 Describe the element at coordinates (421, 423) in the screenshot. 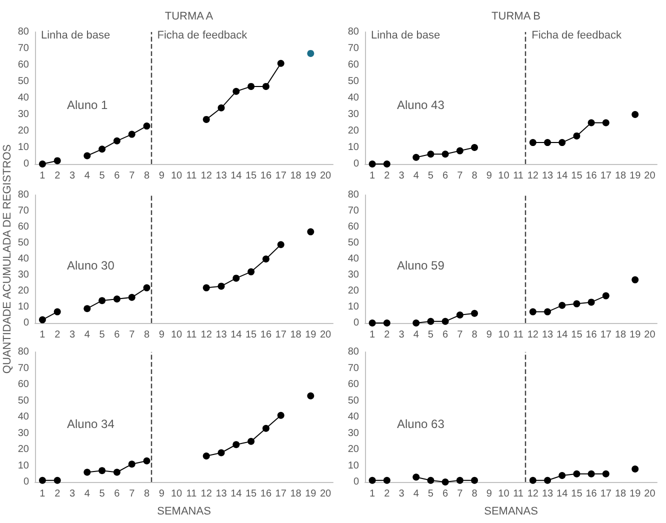

I see `annotation: Aluno 63` at that location.